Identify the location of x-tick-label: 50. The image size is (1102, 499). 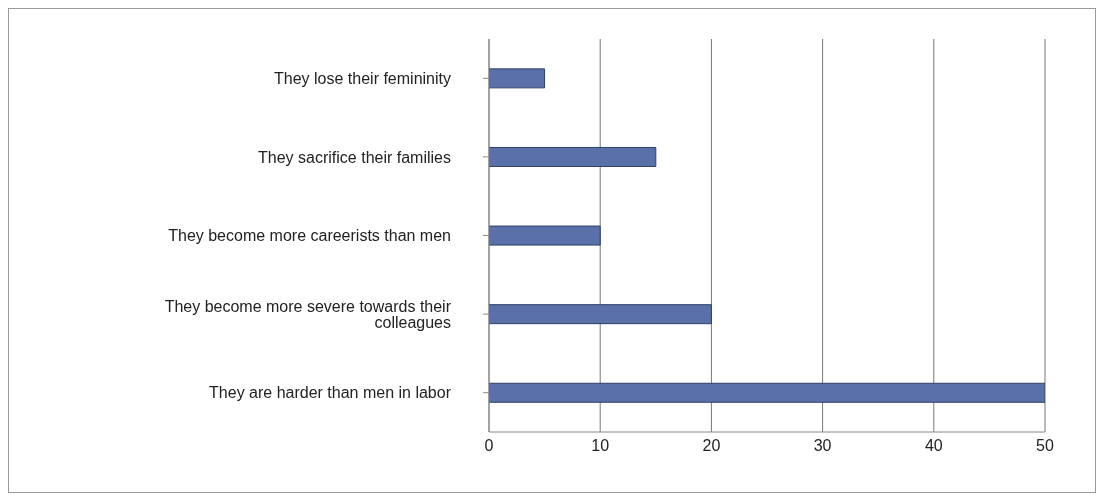
(1045, 446).